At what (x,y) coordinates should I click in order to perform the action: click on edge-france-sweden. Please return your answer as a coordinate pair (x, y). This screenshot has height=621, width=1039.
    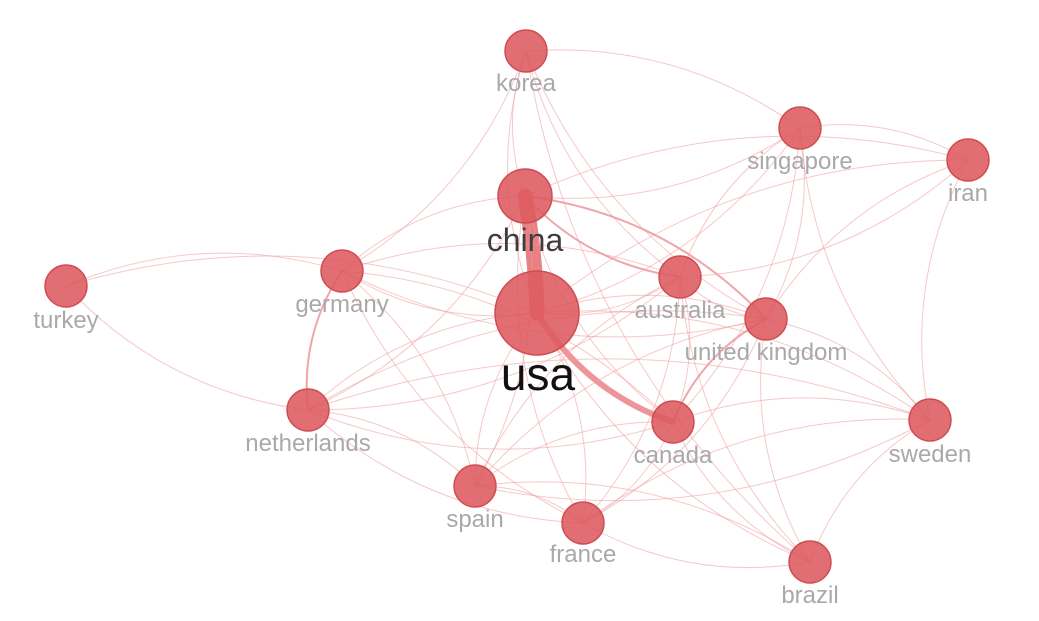
    Looking at the image, I should click on (756, 471).